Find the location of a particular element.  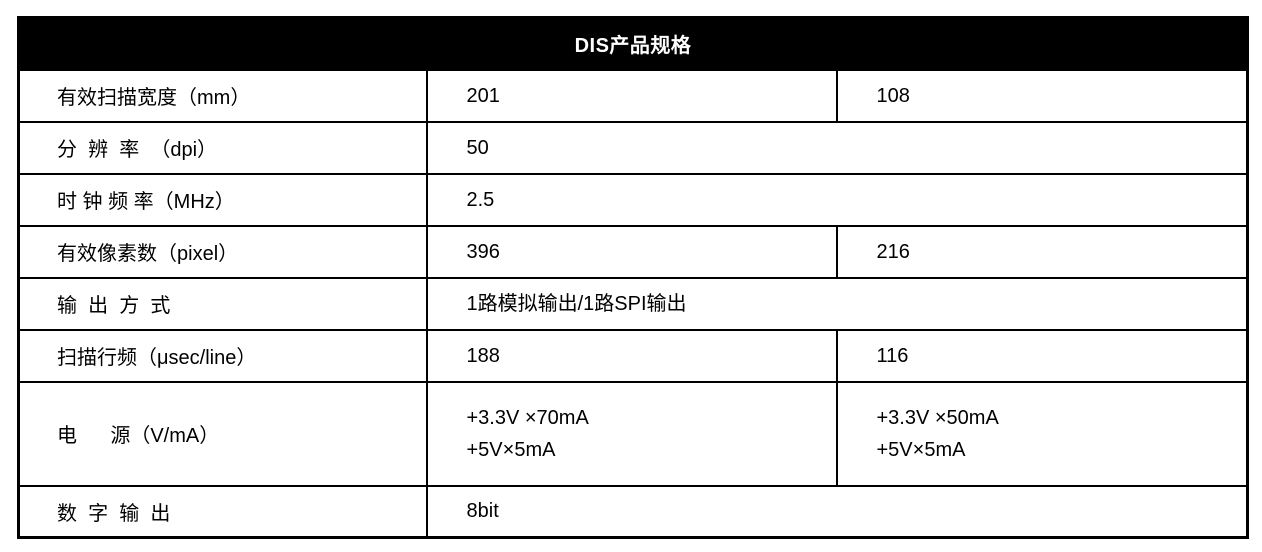

row-effective-pixels: 有效像素数（pixel） 396 216 is located at coordinates (633, 251).